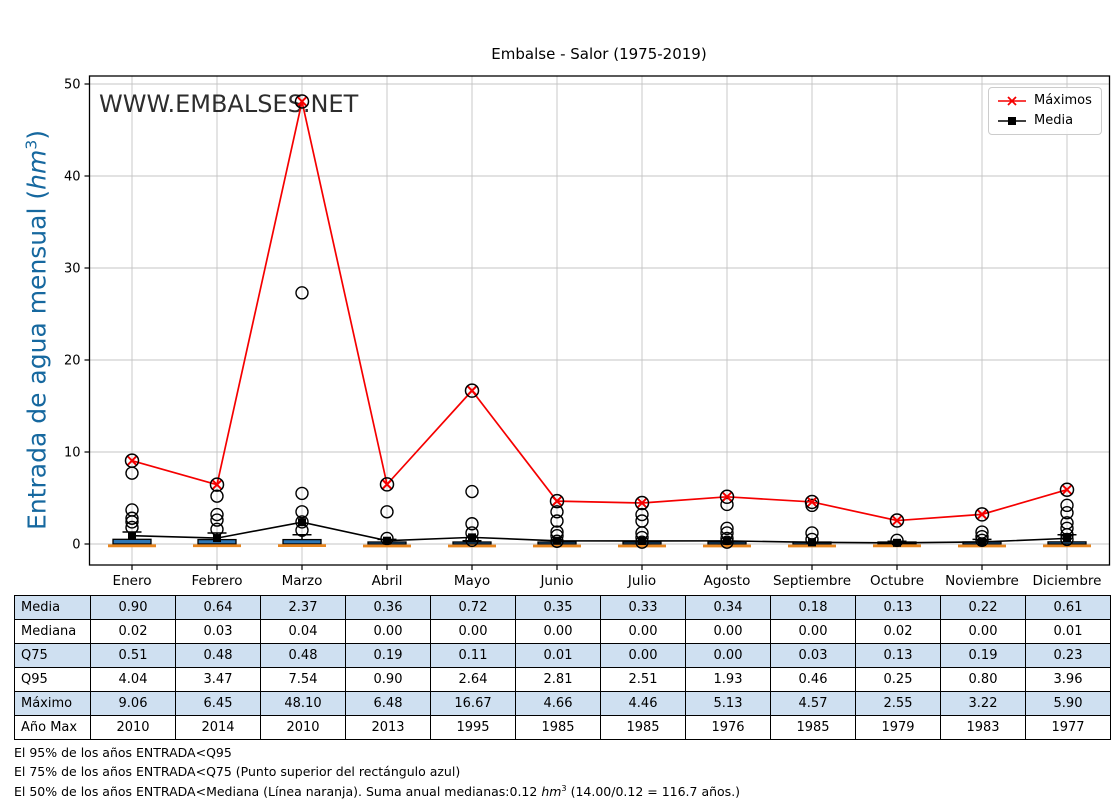 The height and width of the screenshot is (810, 1120). Describe the element at coordinates (983, 727) in the screenshot. I see `table-cell: 1983` at that location.